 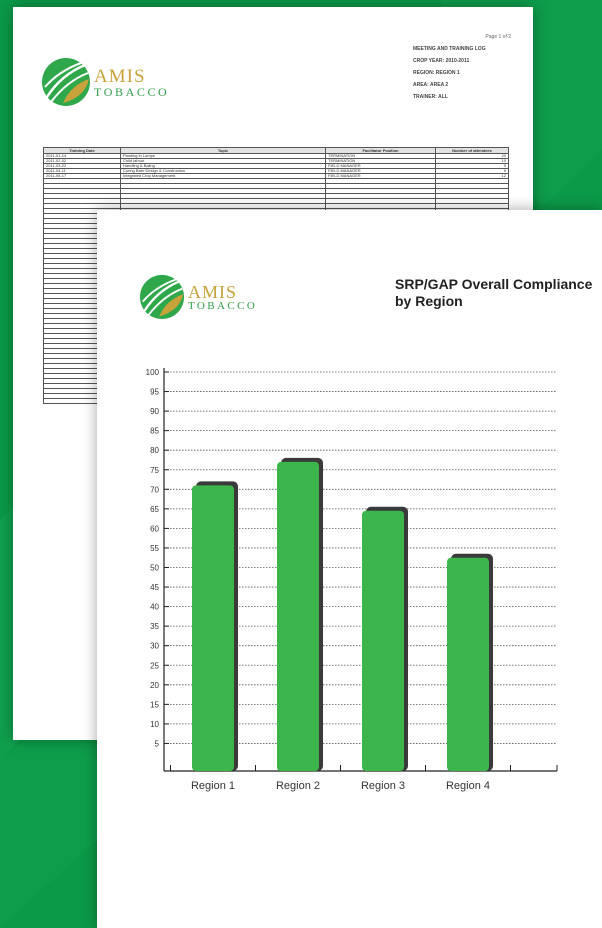 What do you see at coordinates (154, 685) in the screenshot?
I see `y-tick-label: 20` at bounding box center [154, 685].